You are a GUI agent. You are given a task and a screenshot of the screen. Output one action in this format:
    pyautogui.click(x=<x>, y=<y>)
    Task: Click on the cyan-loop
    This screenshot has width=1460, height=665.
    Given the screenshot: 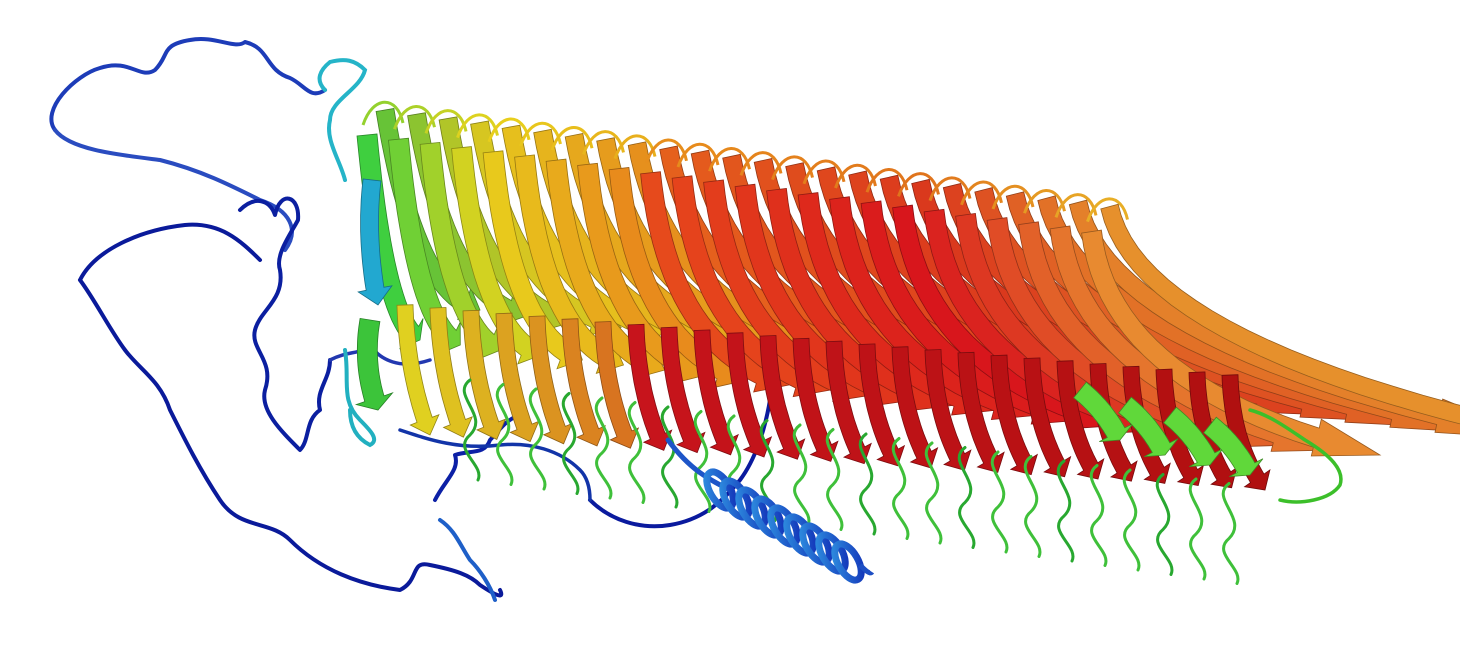 What is the action you would take?
    pyautogui.click(x=347, y=253)
    